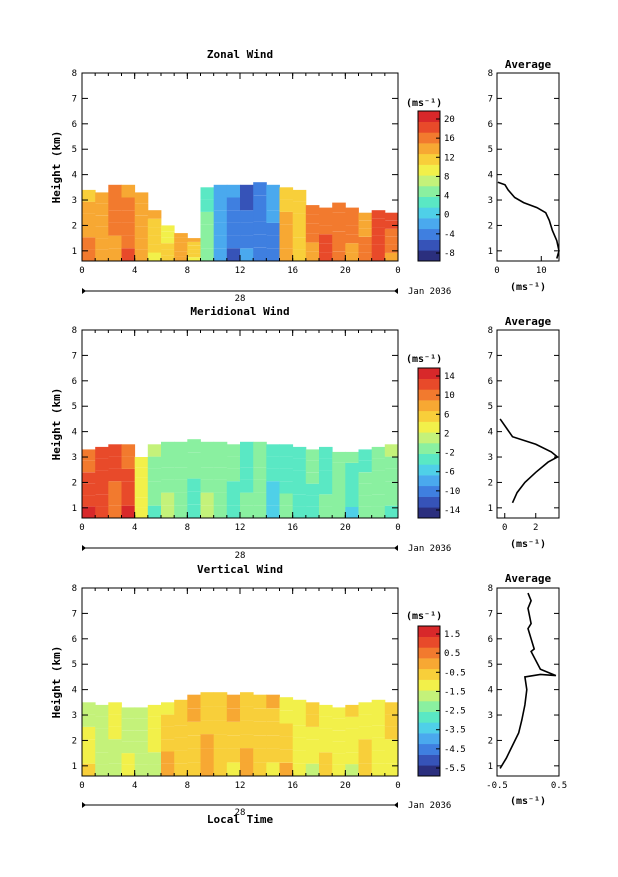  I want to click on profile-y-tick-label: 3, so click(490, 201).